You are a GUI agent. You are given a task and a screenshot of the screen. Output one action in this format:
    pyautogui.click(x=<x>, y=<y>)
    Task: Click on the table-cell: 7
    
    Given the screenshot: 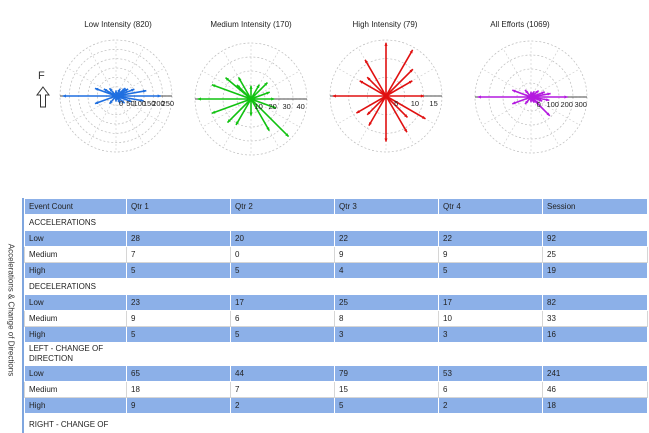 What is the action you would take?
    pyautogui.click(x=178, y=254)
    